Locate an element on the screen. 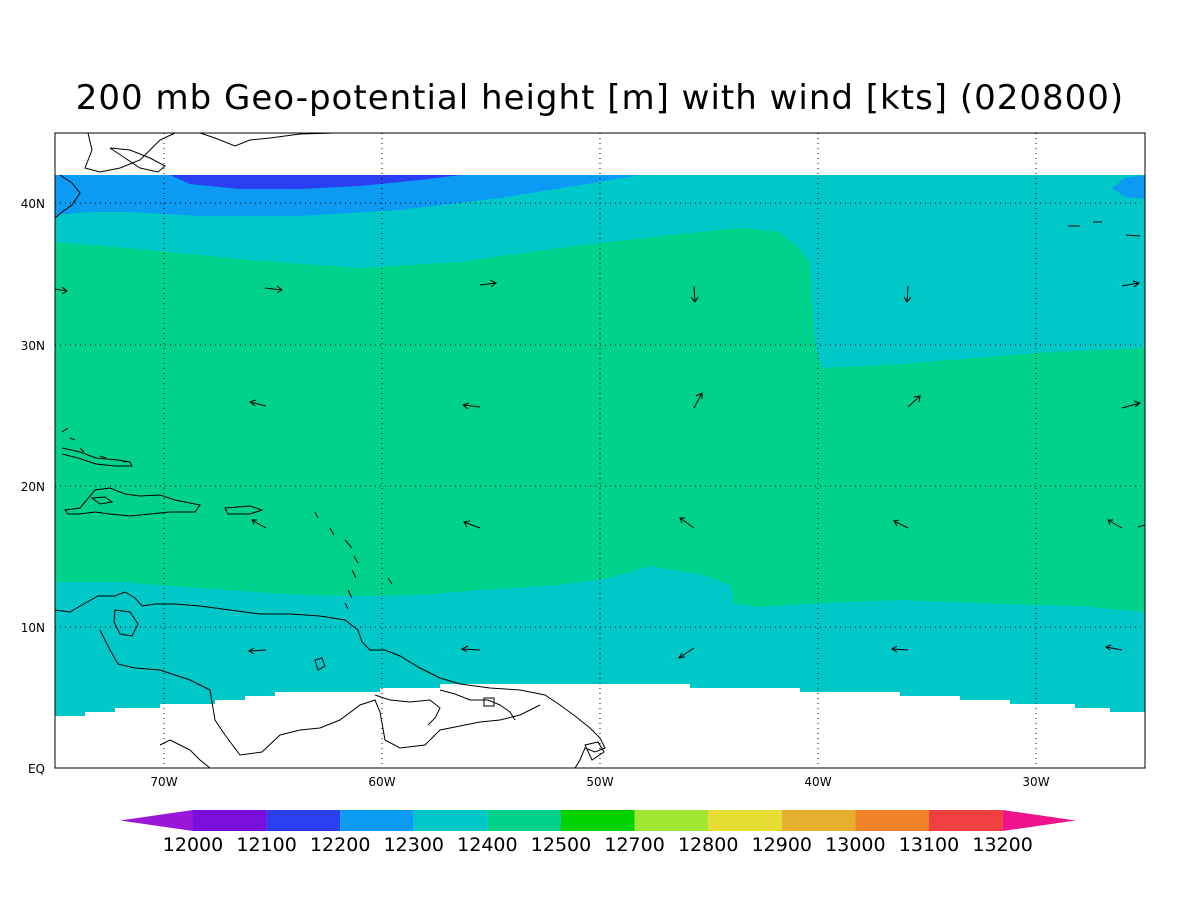 The width and height of the screenshot is (1200, 900). border-suriname is located at coordinates (477, 705).